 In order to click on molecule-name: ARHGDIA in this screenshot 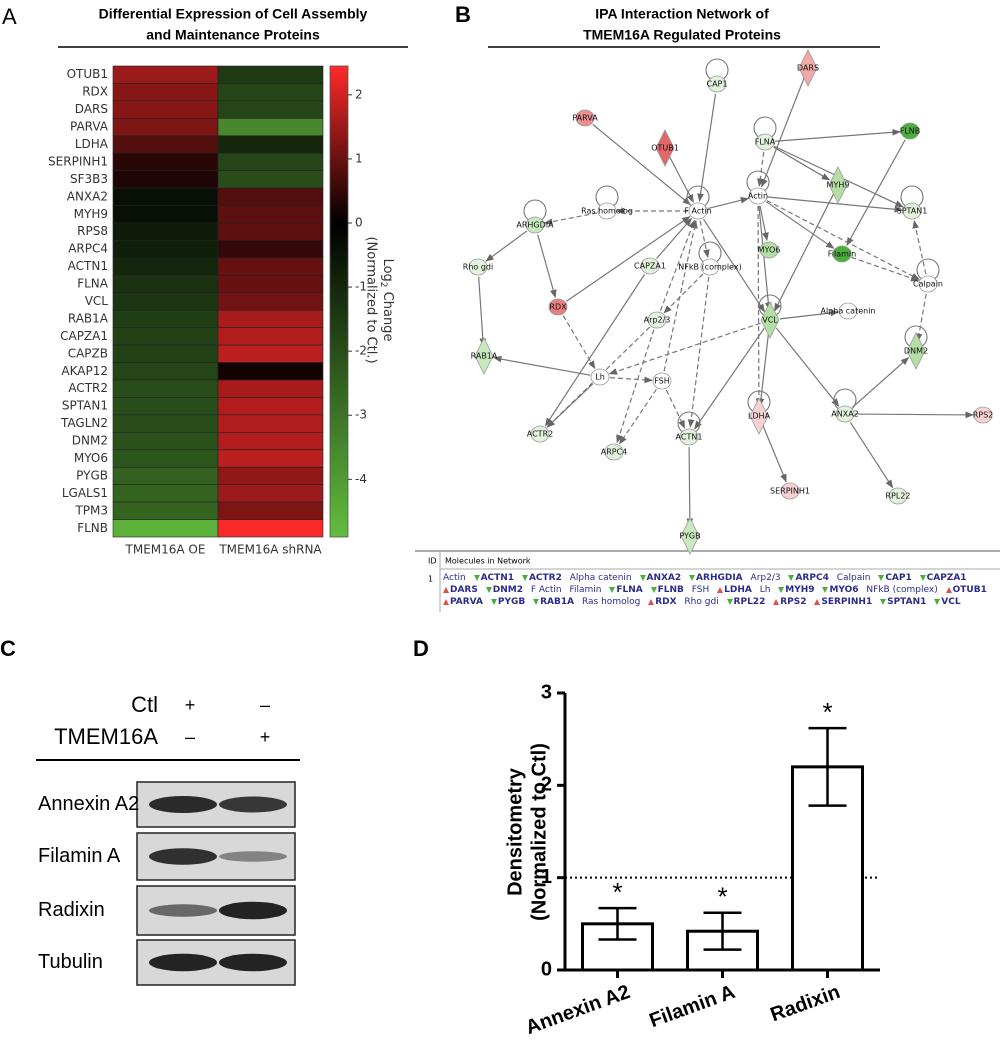, I will do `click(719, 578)`.